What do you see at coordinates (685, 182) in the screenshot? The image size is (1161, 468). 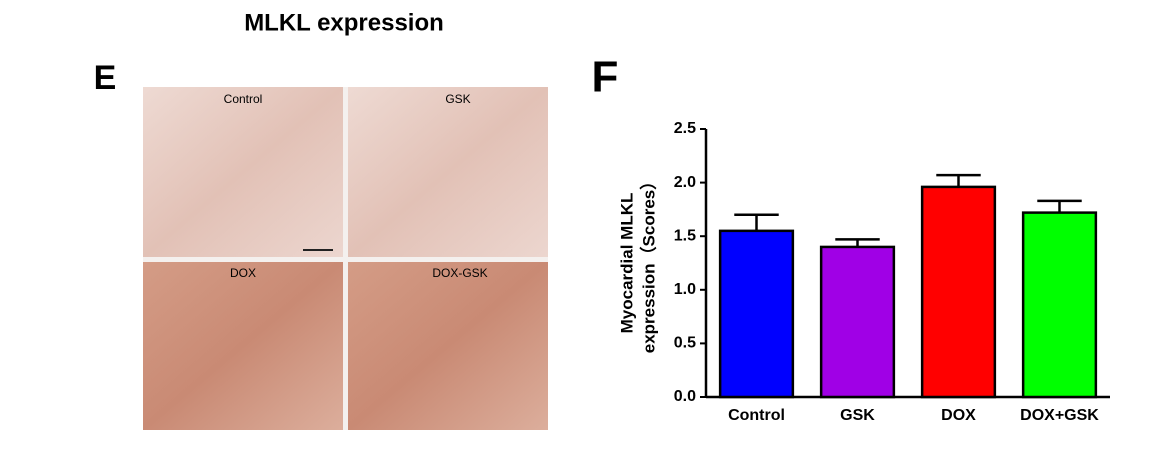 I see `y-tick-label: 2.0` at bounding box center [685, 182].